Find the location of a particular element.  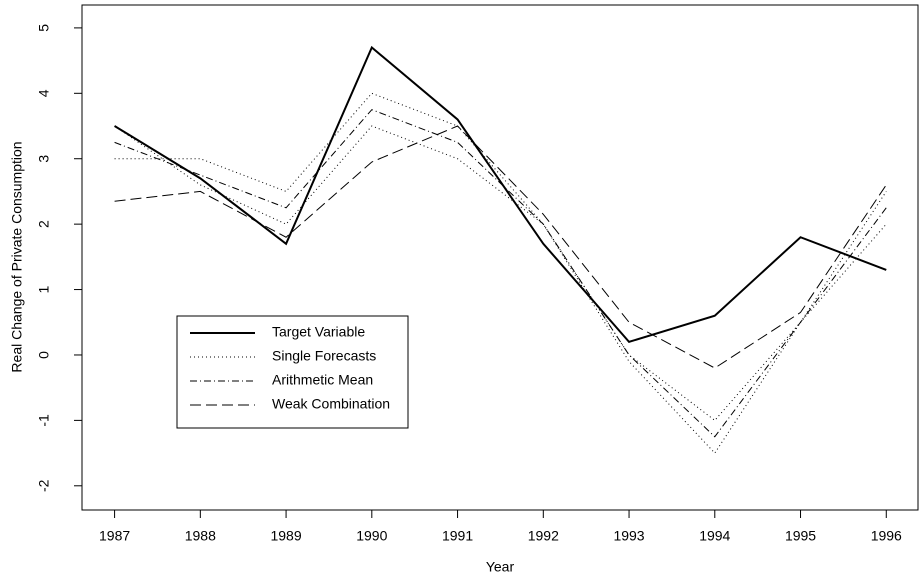

legend-box is located at coordinates (292, 372).